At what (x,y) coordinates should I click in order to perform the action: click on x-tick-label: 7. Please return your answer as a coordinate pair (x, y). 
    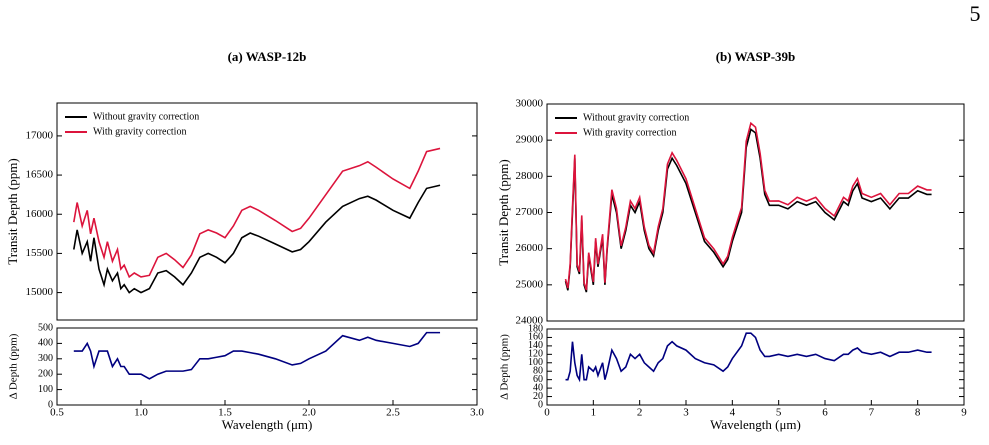
    Looking at the image, I should click on (872, 413).